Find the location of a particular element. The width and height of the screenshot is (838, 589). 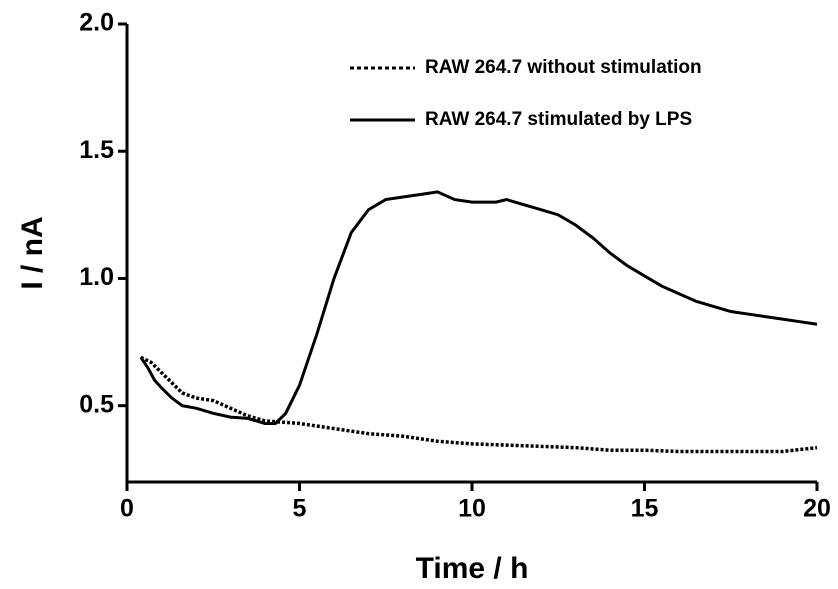

legend-label: RAW 264.7 stimulated by LPS is located at coordinates (558, 119).